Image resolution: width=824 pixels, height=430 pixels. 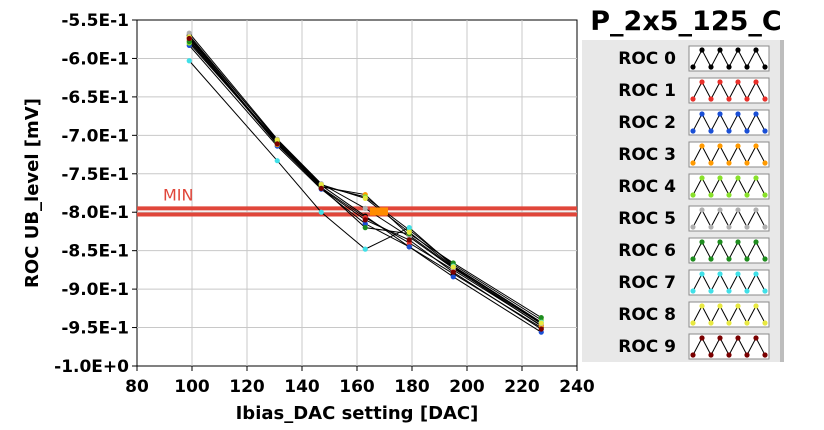 What do you see at coordinates (379, 211) in the screenshot?
I see `target-marker` at bounding box center [379, 211].